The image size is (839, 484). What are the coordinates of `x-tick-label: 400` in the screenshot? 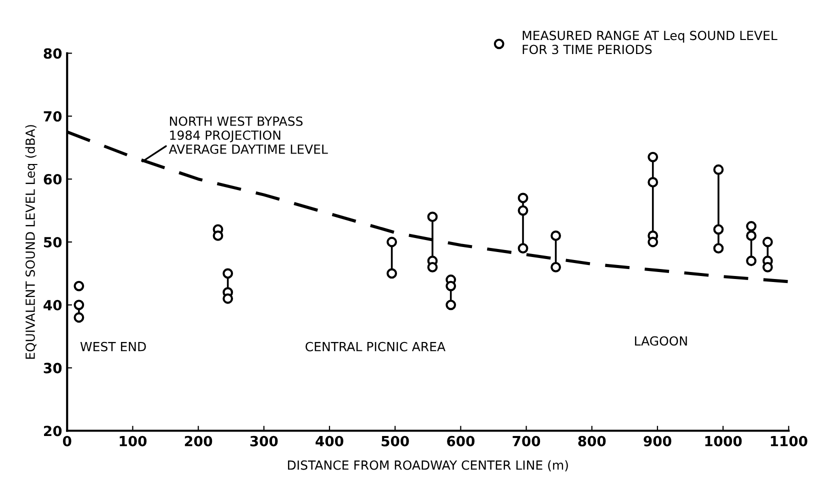 It's located at (330, 441).